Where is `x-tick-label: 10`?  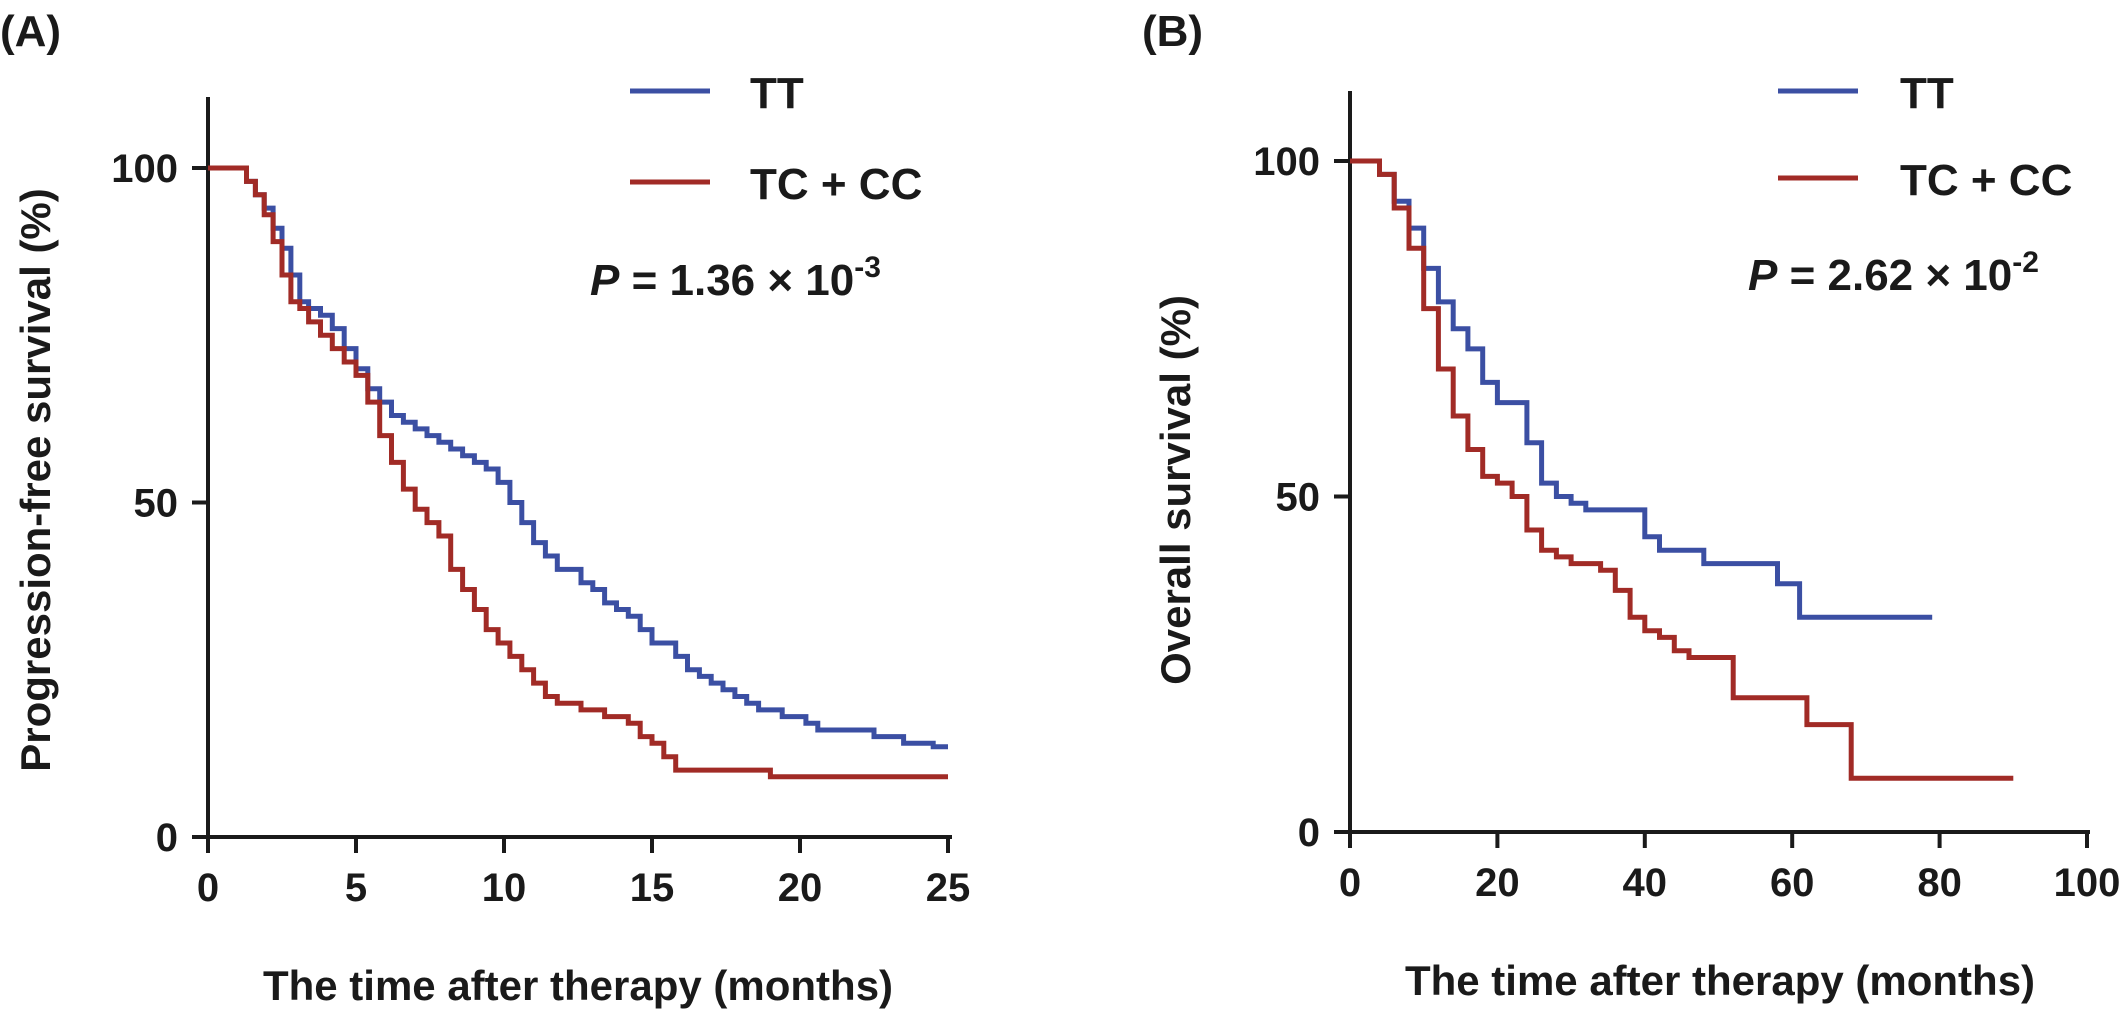 x-tick-label: 10 is located at coordinates (504, 888).